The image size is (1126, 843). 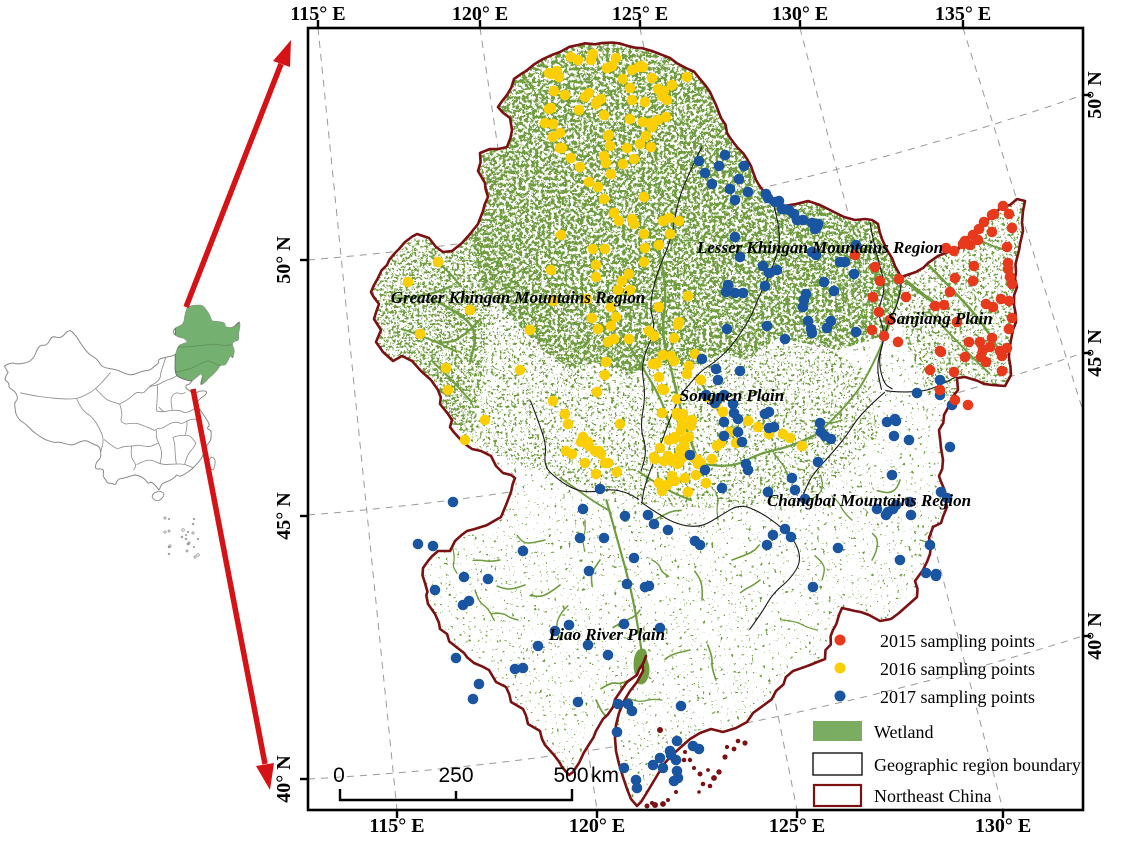 What do you see at coordinates (455, 775) in the screenshot?
I see `svg-text: 250` at bounding box center [455, 775].